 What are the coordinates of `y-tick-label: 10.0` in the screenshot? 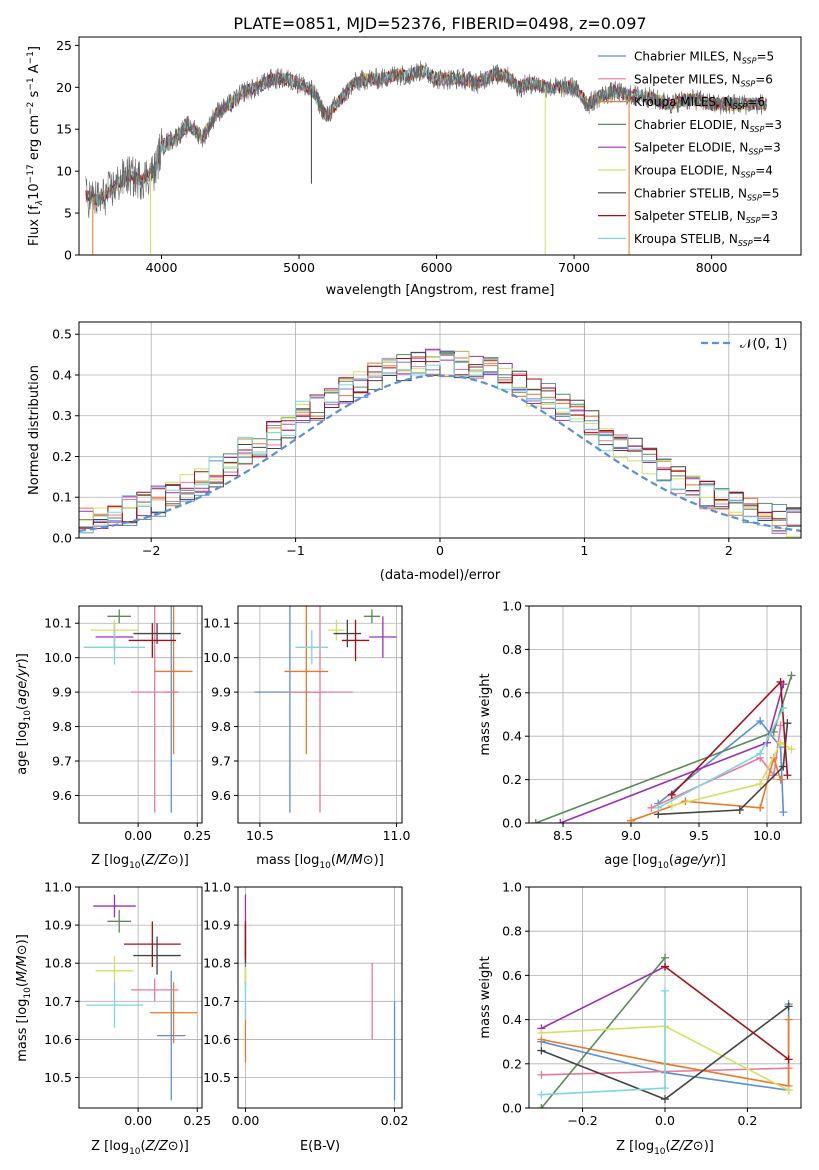 It's located at (217, 657).